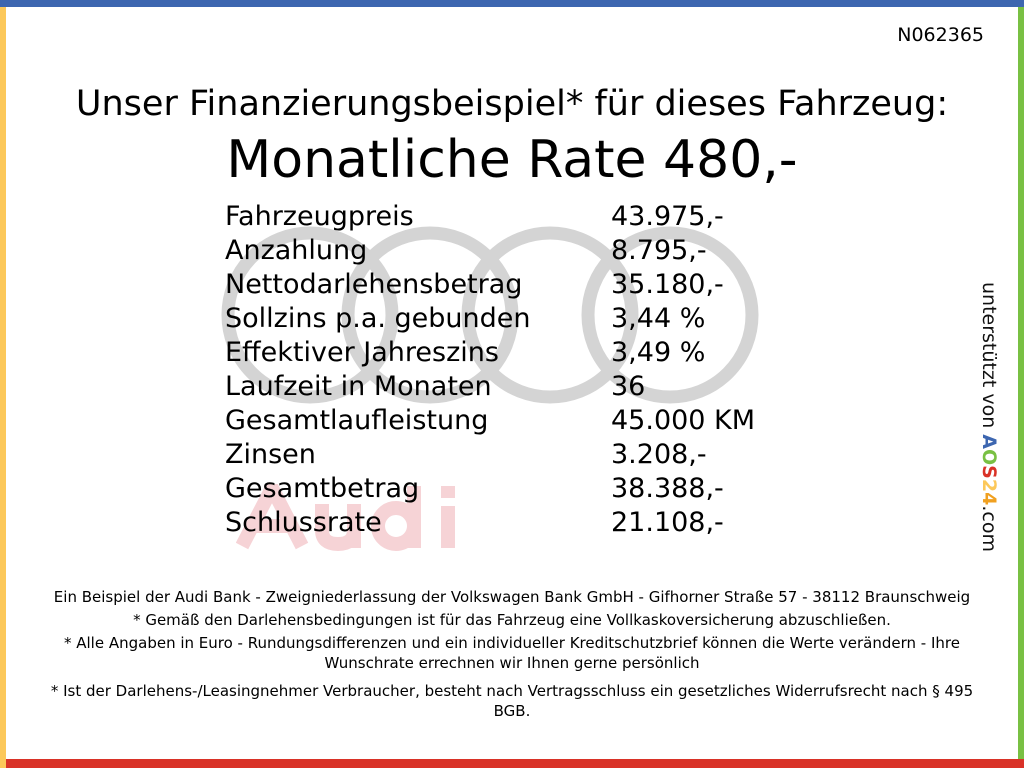  What do you see at coordinates (303, 522) in the screenshot?
I see `row-label: Schlussrate` at bounding box center [303, 522].